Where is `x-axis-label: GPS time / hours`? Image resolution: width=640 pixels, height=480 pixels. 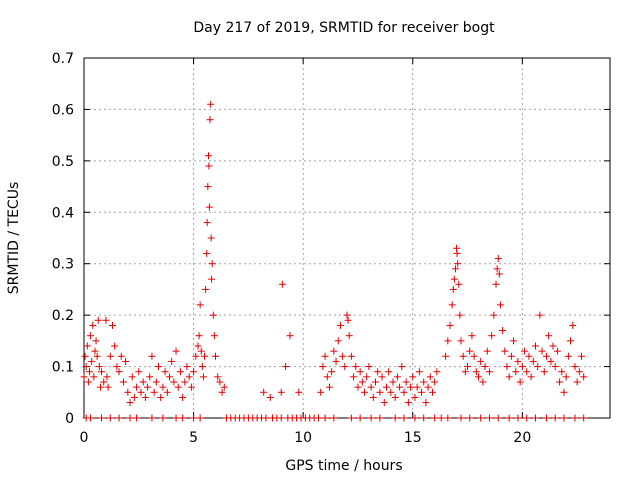
x-axis-label: GPS time / hours is located at coordinates (343, 466).